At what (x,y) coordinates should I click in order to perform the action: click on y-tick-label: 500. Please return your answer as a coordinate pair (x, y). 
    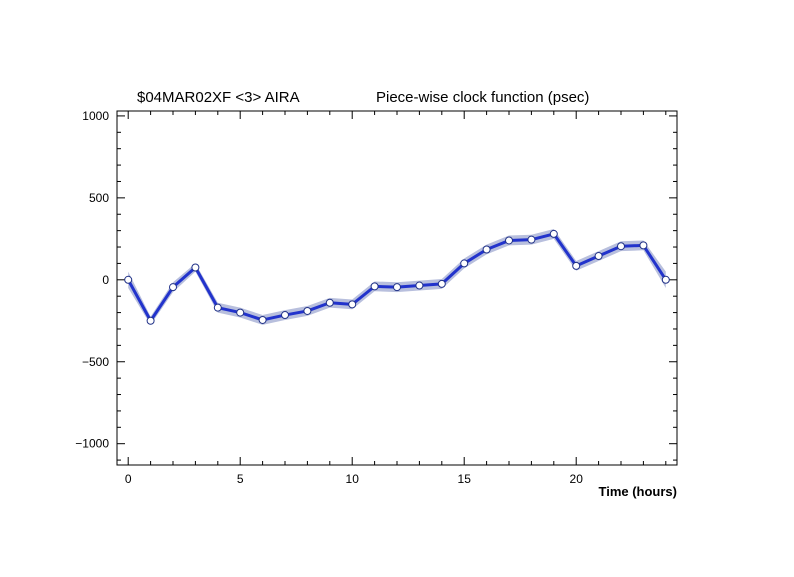
    Looking at the image, I should click on (99, 198).